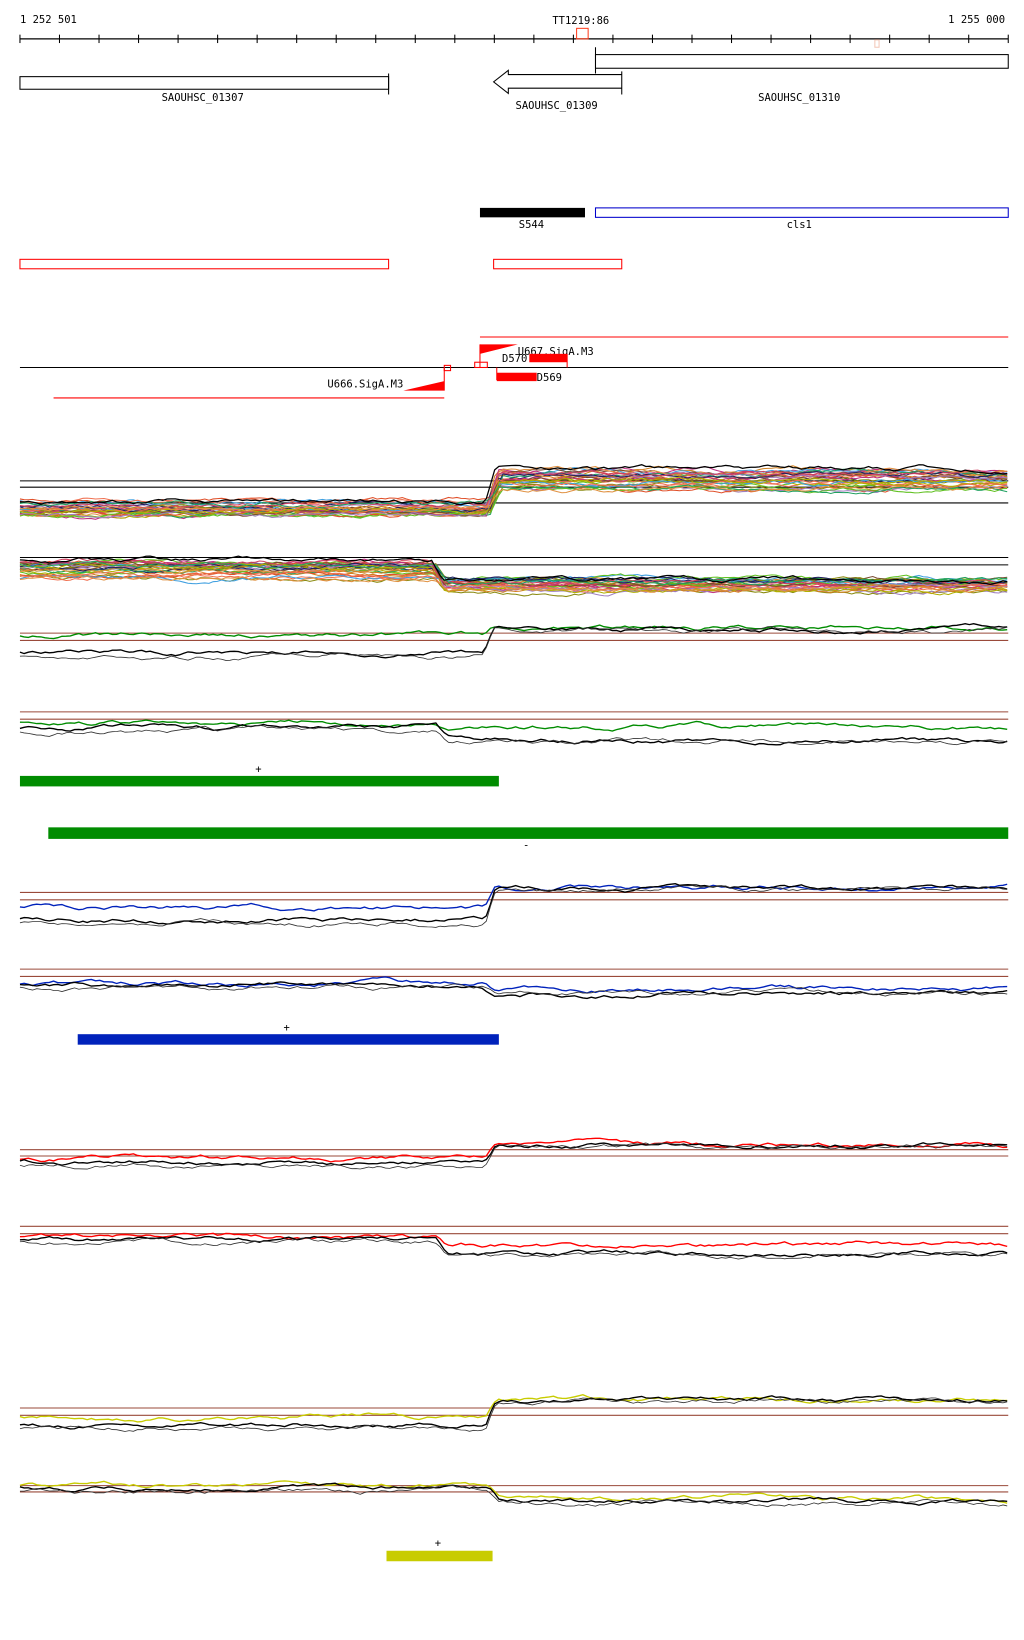 Image resolution: width=1024 pixels, height=1640 pixels. What do you see at coordinates (528, 833) in the screenshot?
I see `green-minus-bar` at bounding box center [528, 833].